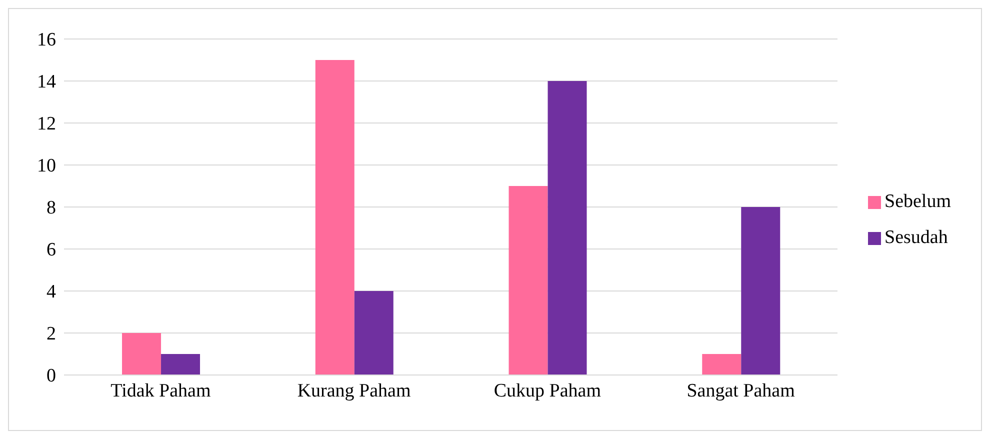 The width and height of the screenshot is (990, 439). Describe the element at coordinates (46, 40) in the screenshot. I see `y-tick-label: 16` at that location.